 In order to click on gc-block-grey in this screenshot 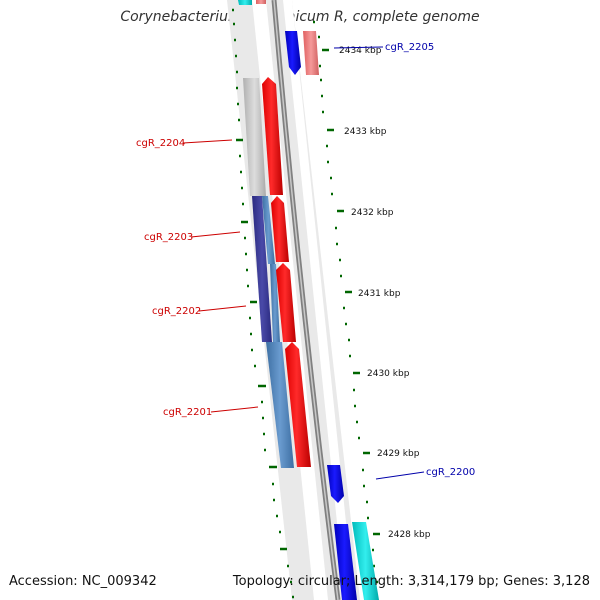, I will do `click(254, 137)`.